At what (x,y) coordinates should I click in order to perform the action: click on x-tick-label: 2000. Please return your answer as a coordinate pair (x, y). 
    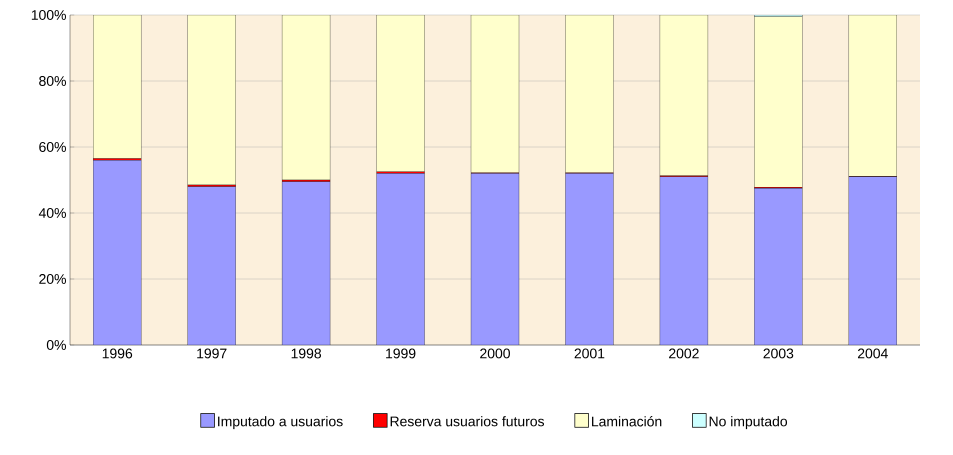
    Looking at the image, I should click on (495, 353).